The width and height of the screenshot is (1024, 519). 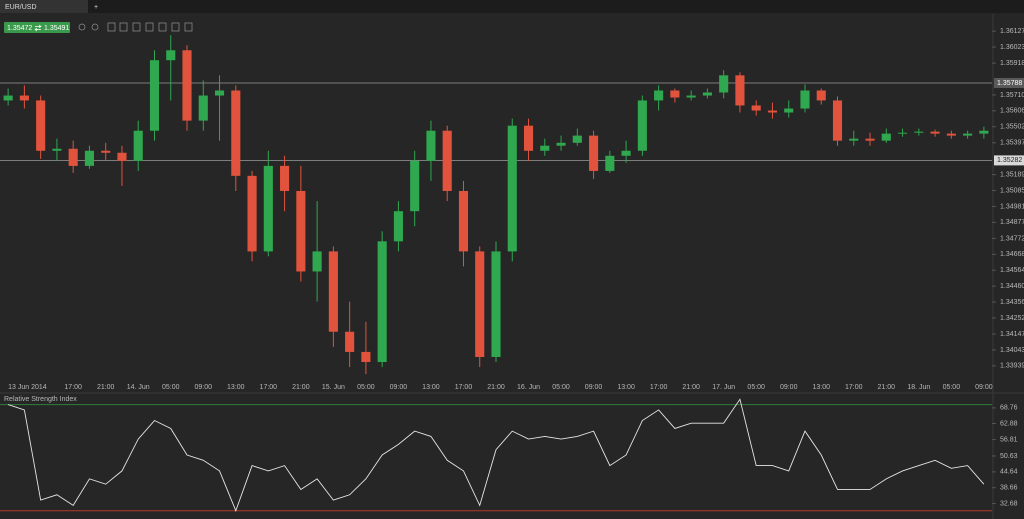 I want to click on y-tick-label: 1.35710, so click(x=1012, y=95).